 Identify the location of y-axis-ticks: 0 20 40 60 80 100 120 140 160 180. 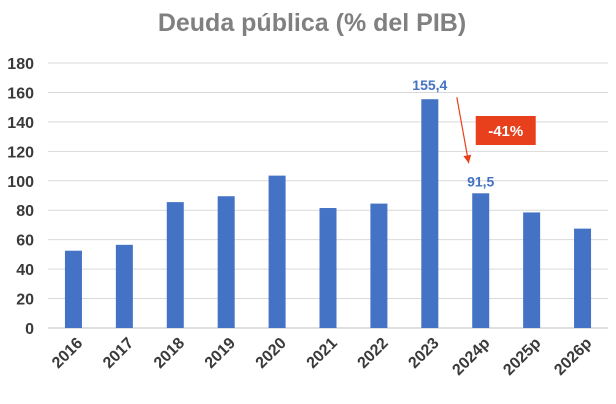
(20, 197).